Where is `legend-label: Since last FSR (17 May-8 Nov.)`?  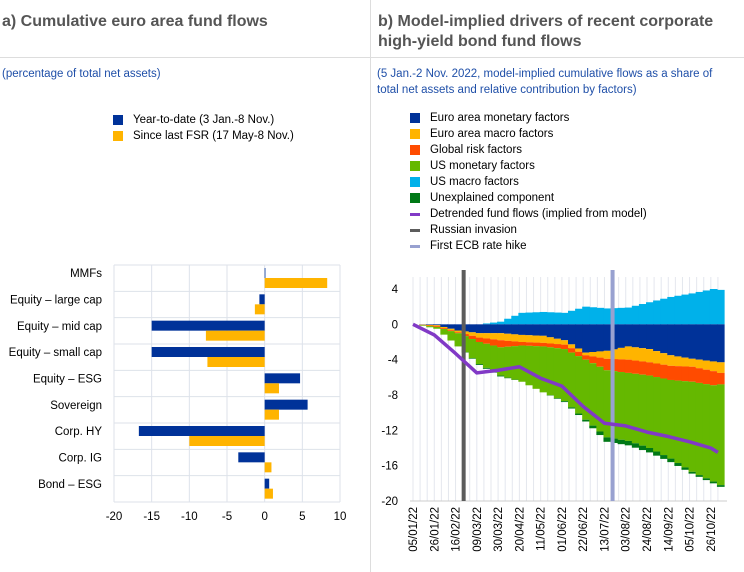 legend-label: Since last FSR (17 May-8 Nov.) is located at coordinates (213, 136).